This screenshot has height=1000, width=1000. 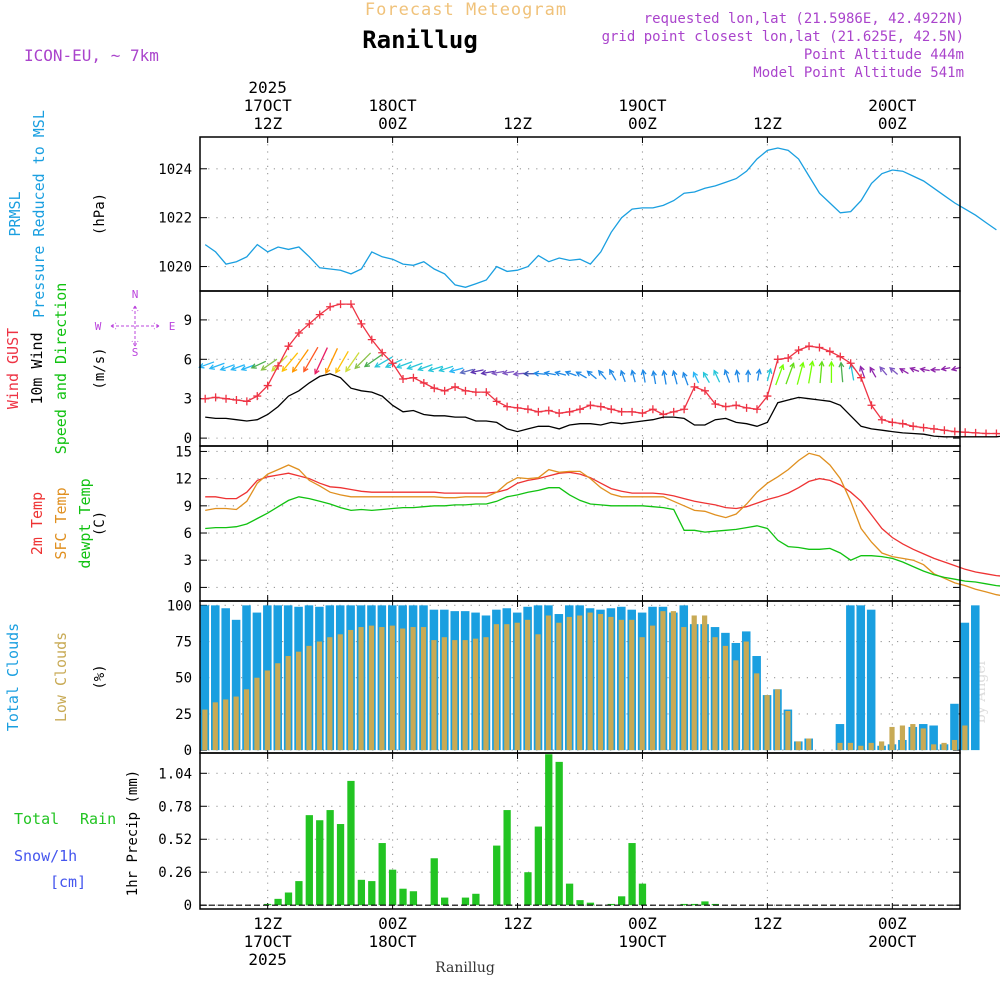 What do you see at coordinates (580, 214) in the screenshot?
I see `panel-frame` at bounding box center [580, 214].